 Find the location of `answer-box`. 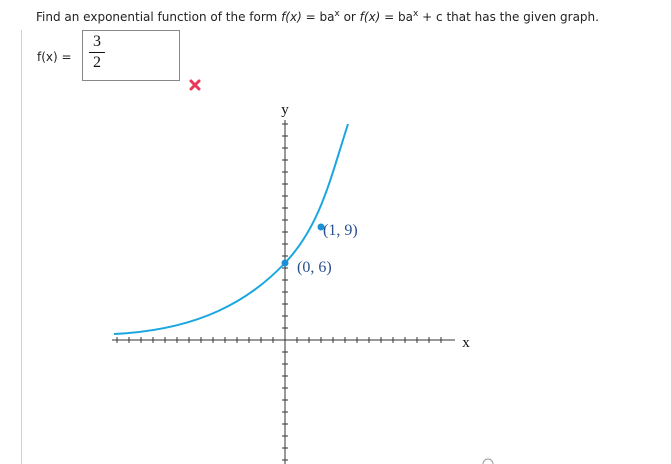

answer-box is located at coordinates (131, 55).